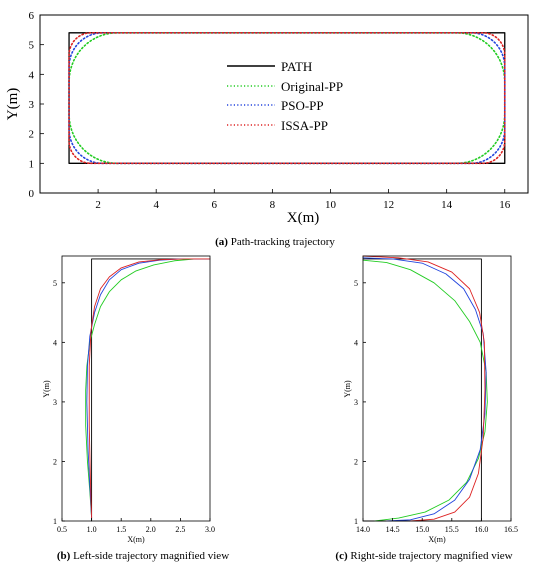  I want to click on panel-a-xtick-label: 16, so click(505, 205).